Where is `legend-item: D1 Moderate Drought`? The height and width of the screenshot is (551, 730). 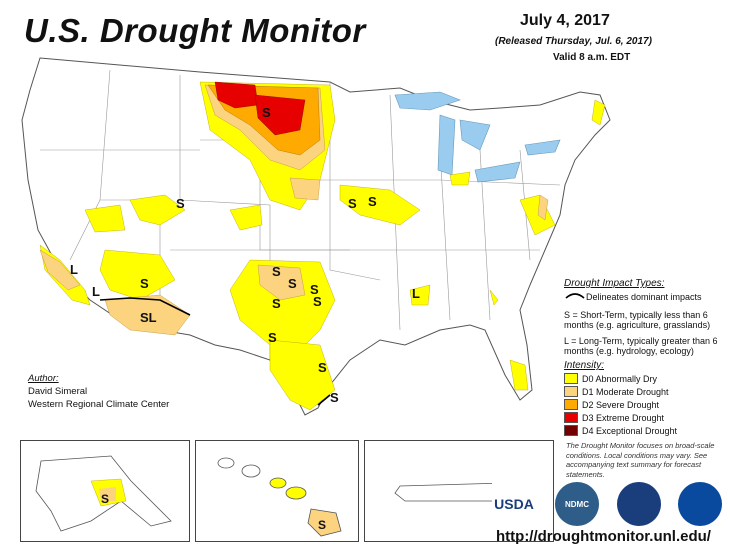 legend-item: D1 Moderate Drought is located at coordinates (647, 391).